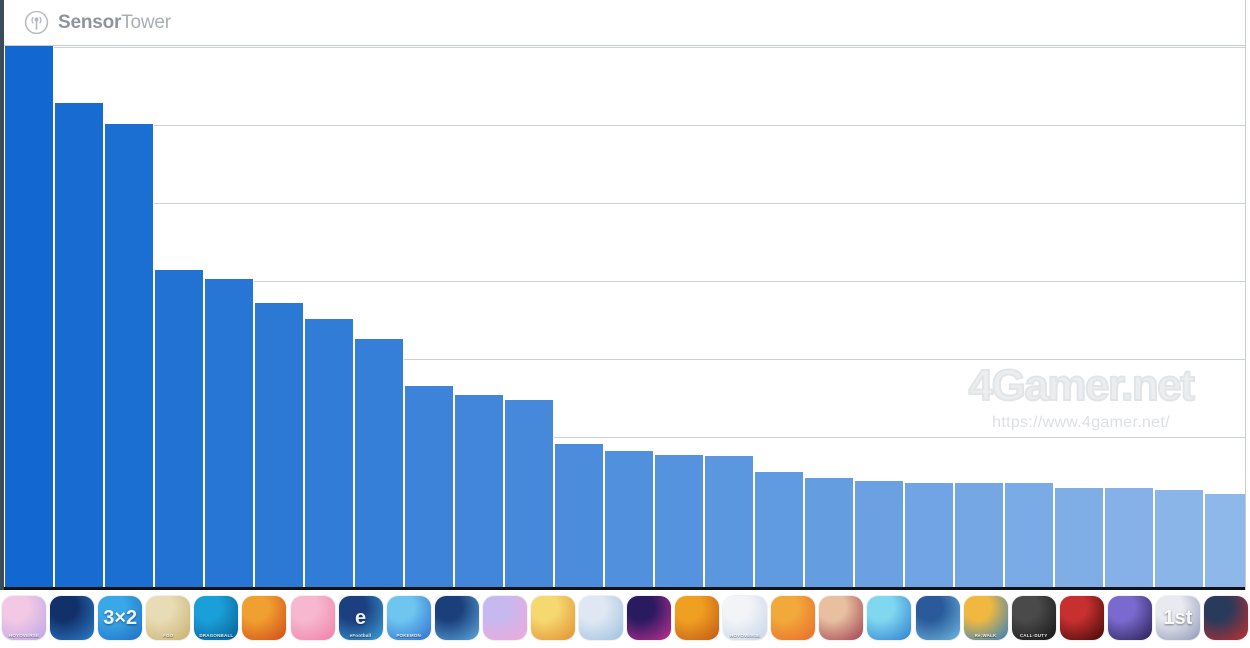  I want to click on app-icon-mecha-battle-game, so click(72, 618).